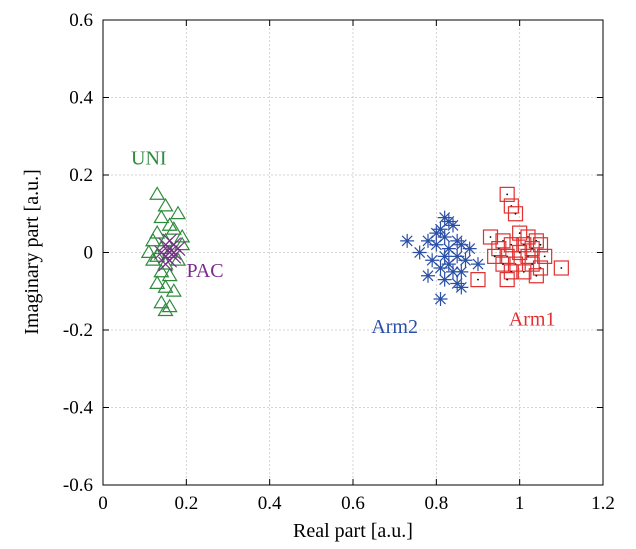 The height and width of the screenshot is (549, 636). What do you see at coordinates (89, 253) in the screenshot?
I see `y-tick-label: 0` at bounding box center [89, 253].